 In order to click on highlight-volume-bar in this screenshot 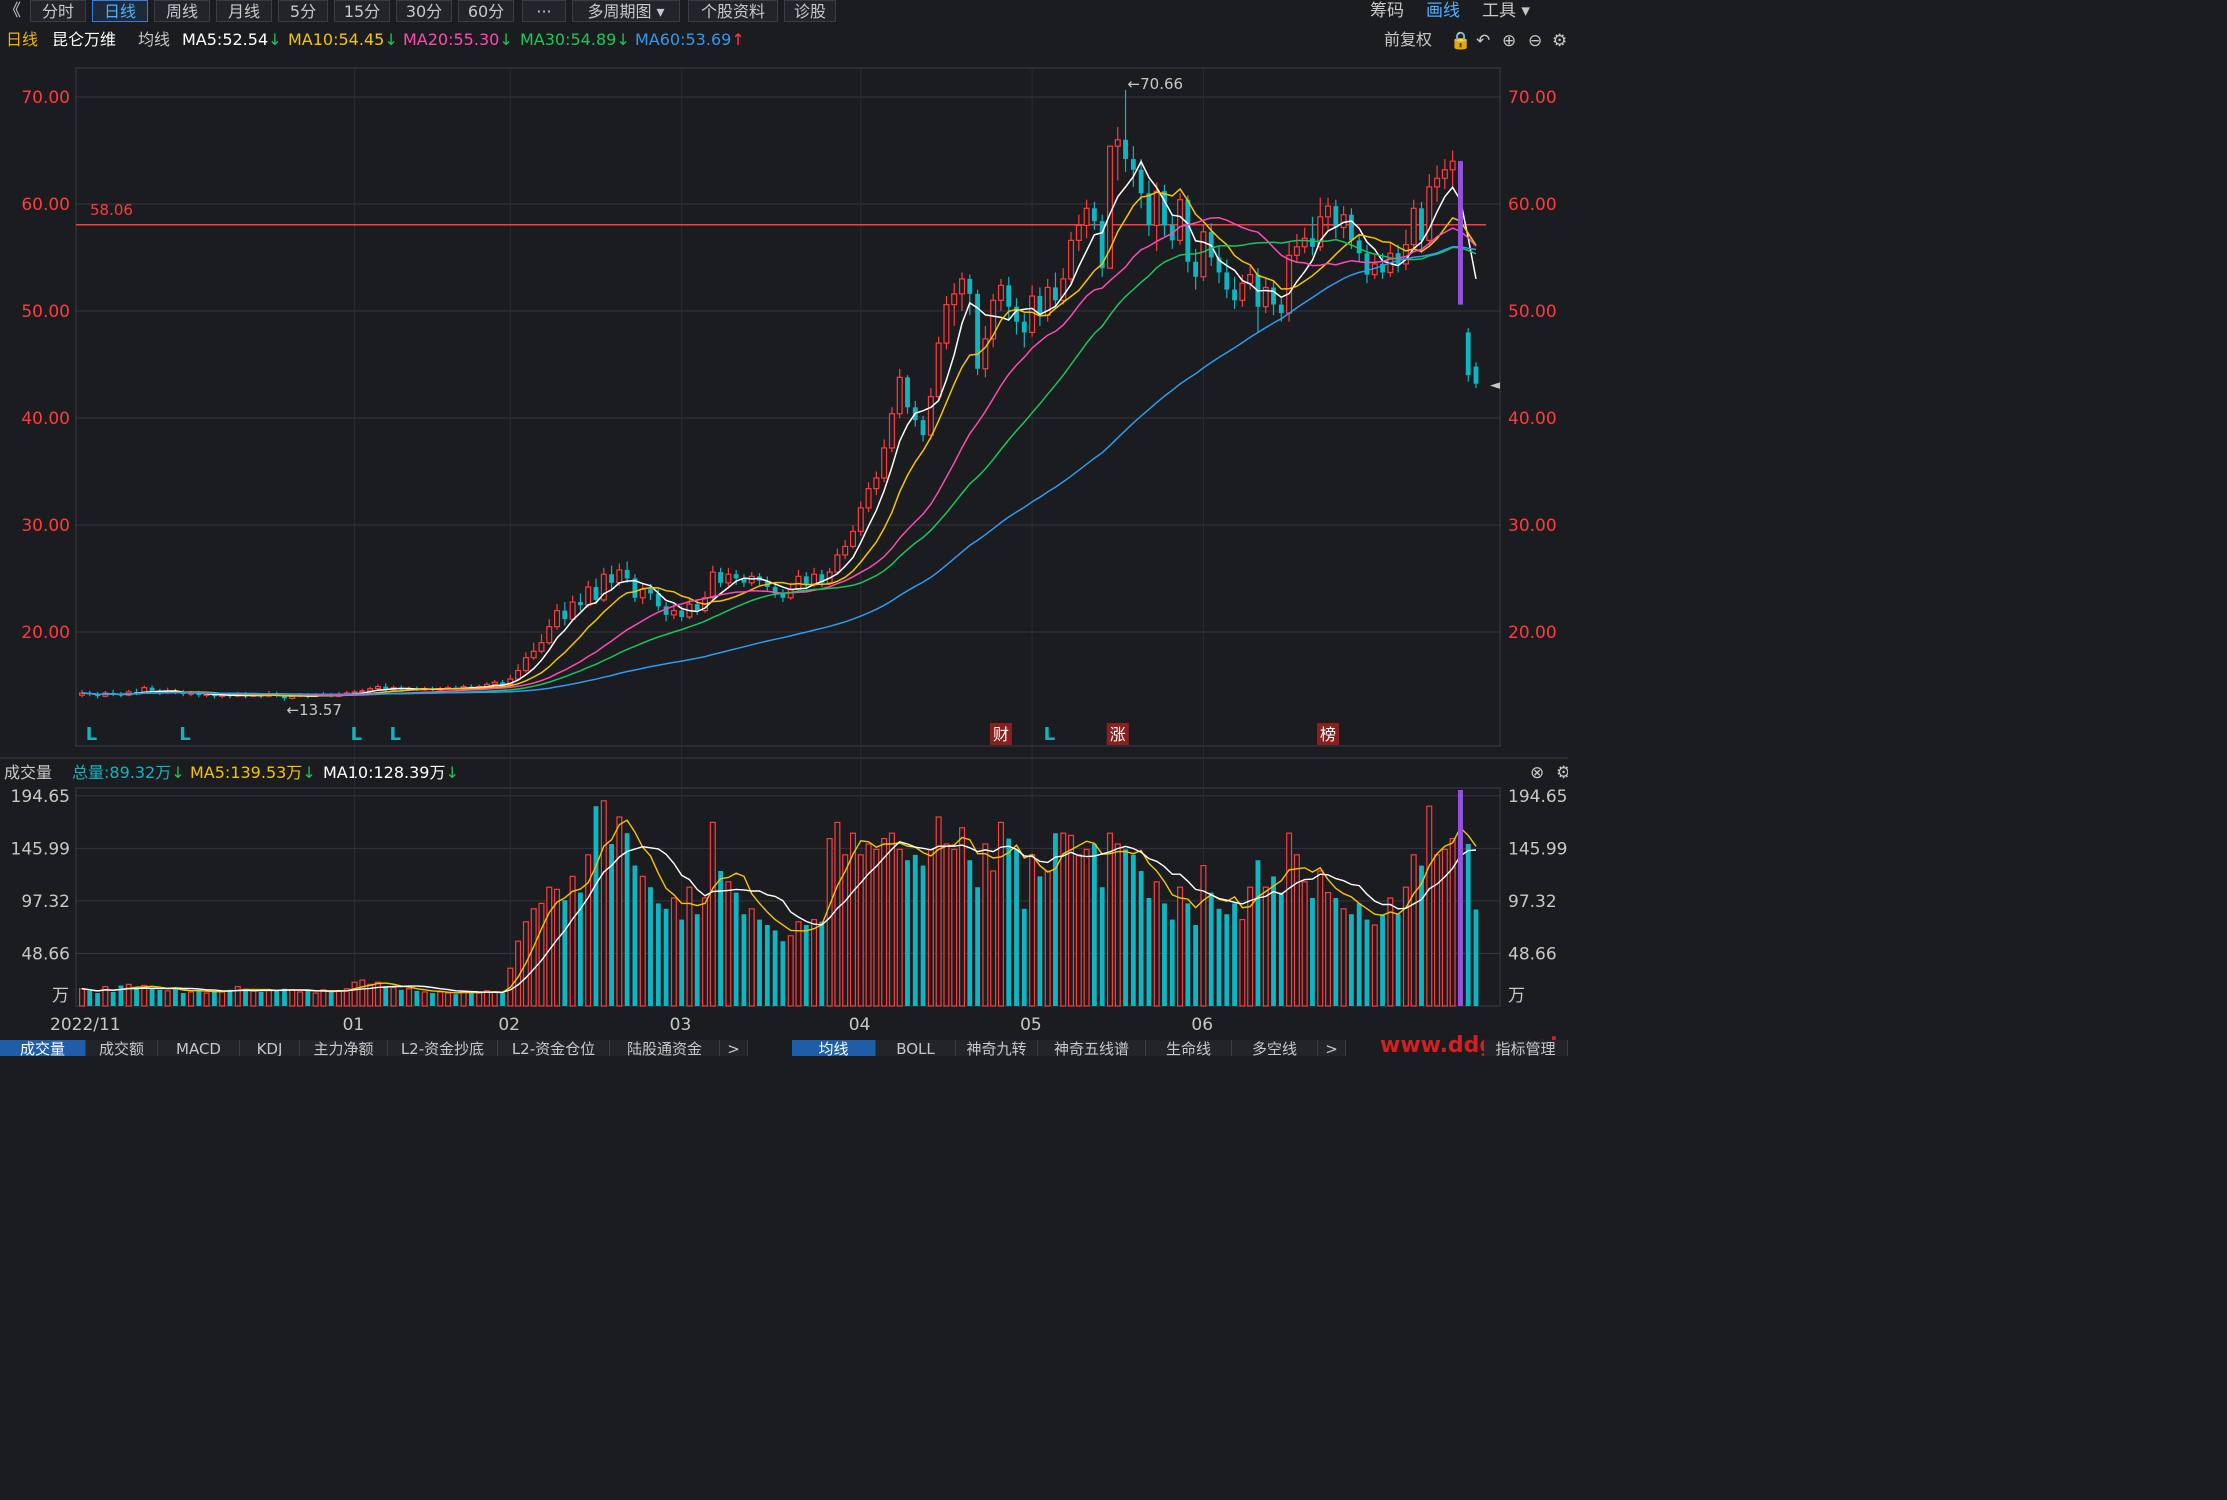, I will do `click(1460, 898)`.